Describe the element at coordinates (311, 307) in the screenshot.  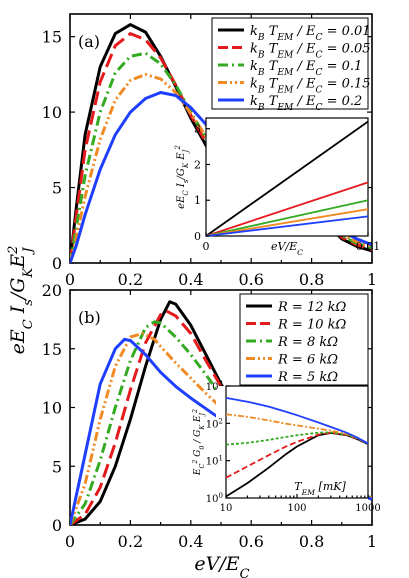
I see `panel-b-legend-label-1: R = 12 kΩ` at that location.